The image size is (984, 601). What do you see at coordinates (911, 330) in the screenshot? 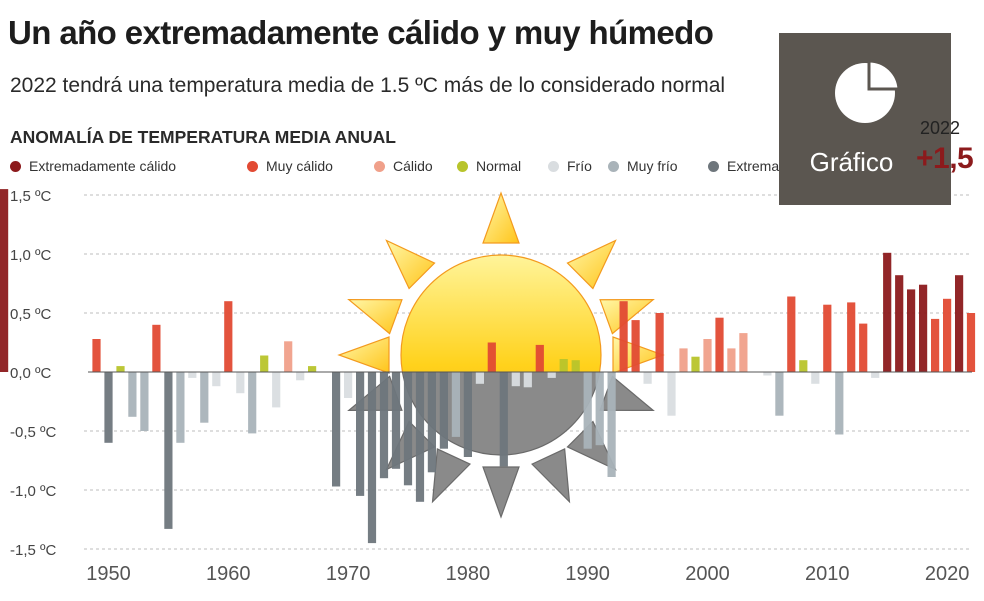
I see `bar-2017` at bounding box center [911, 330].